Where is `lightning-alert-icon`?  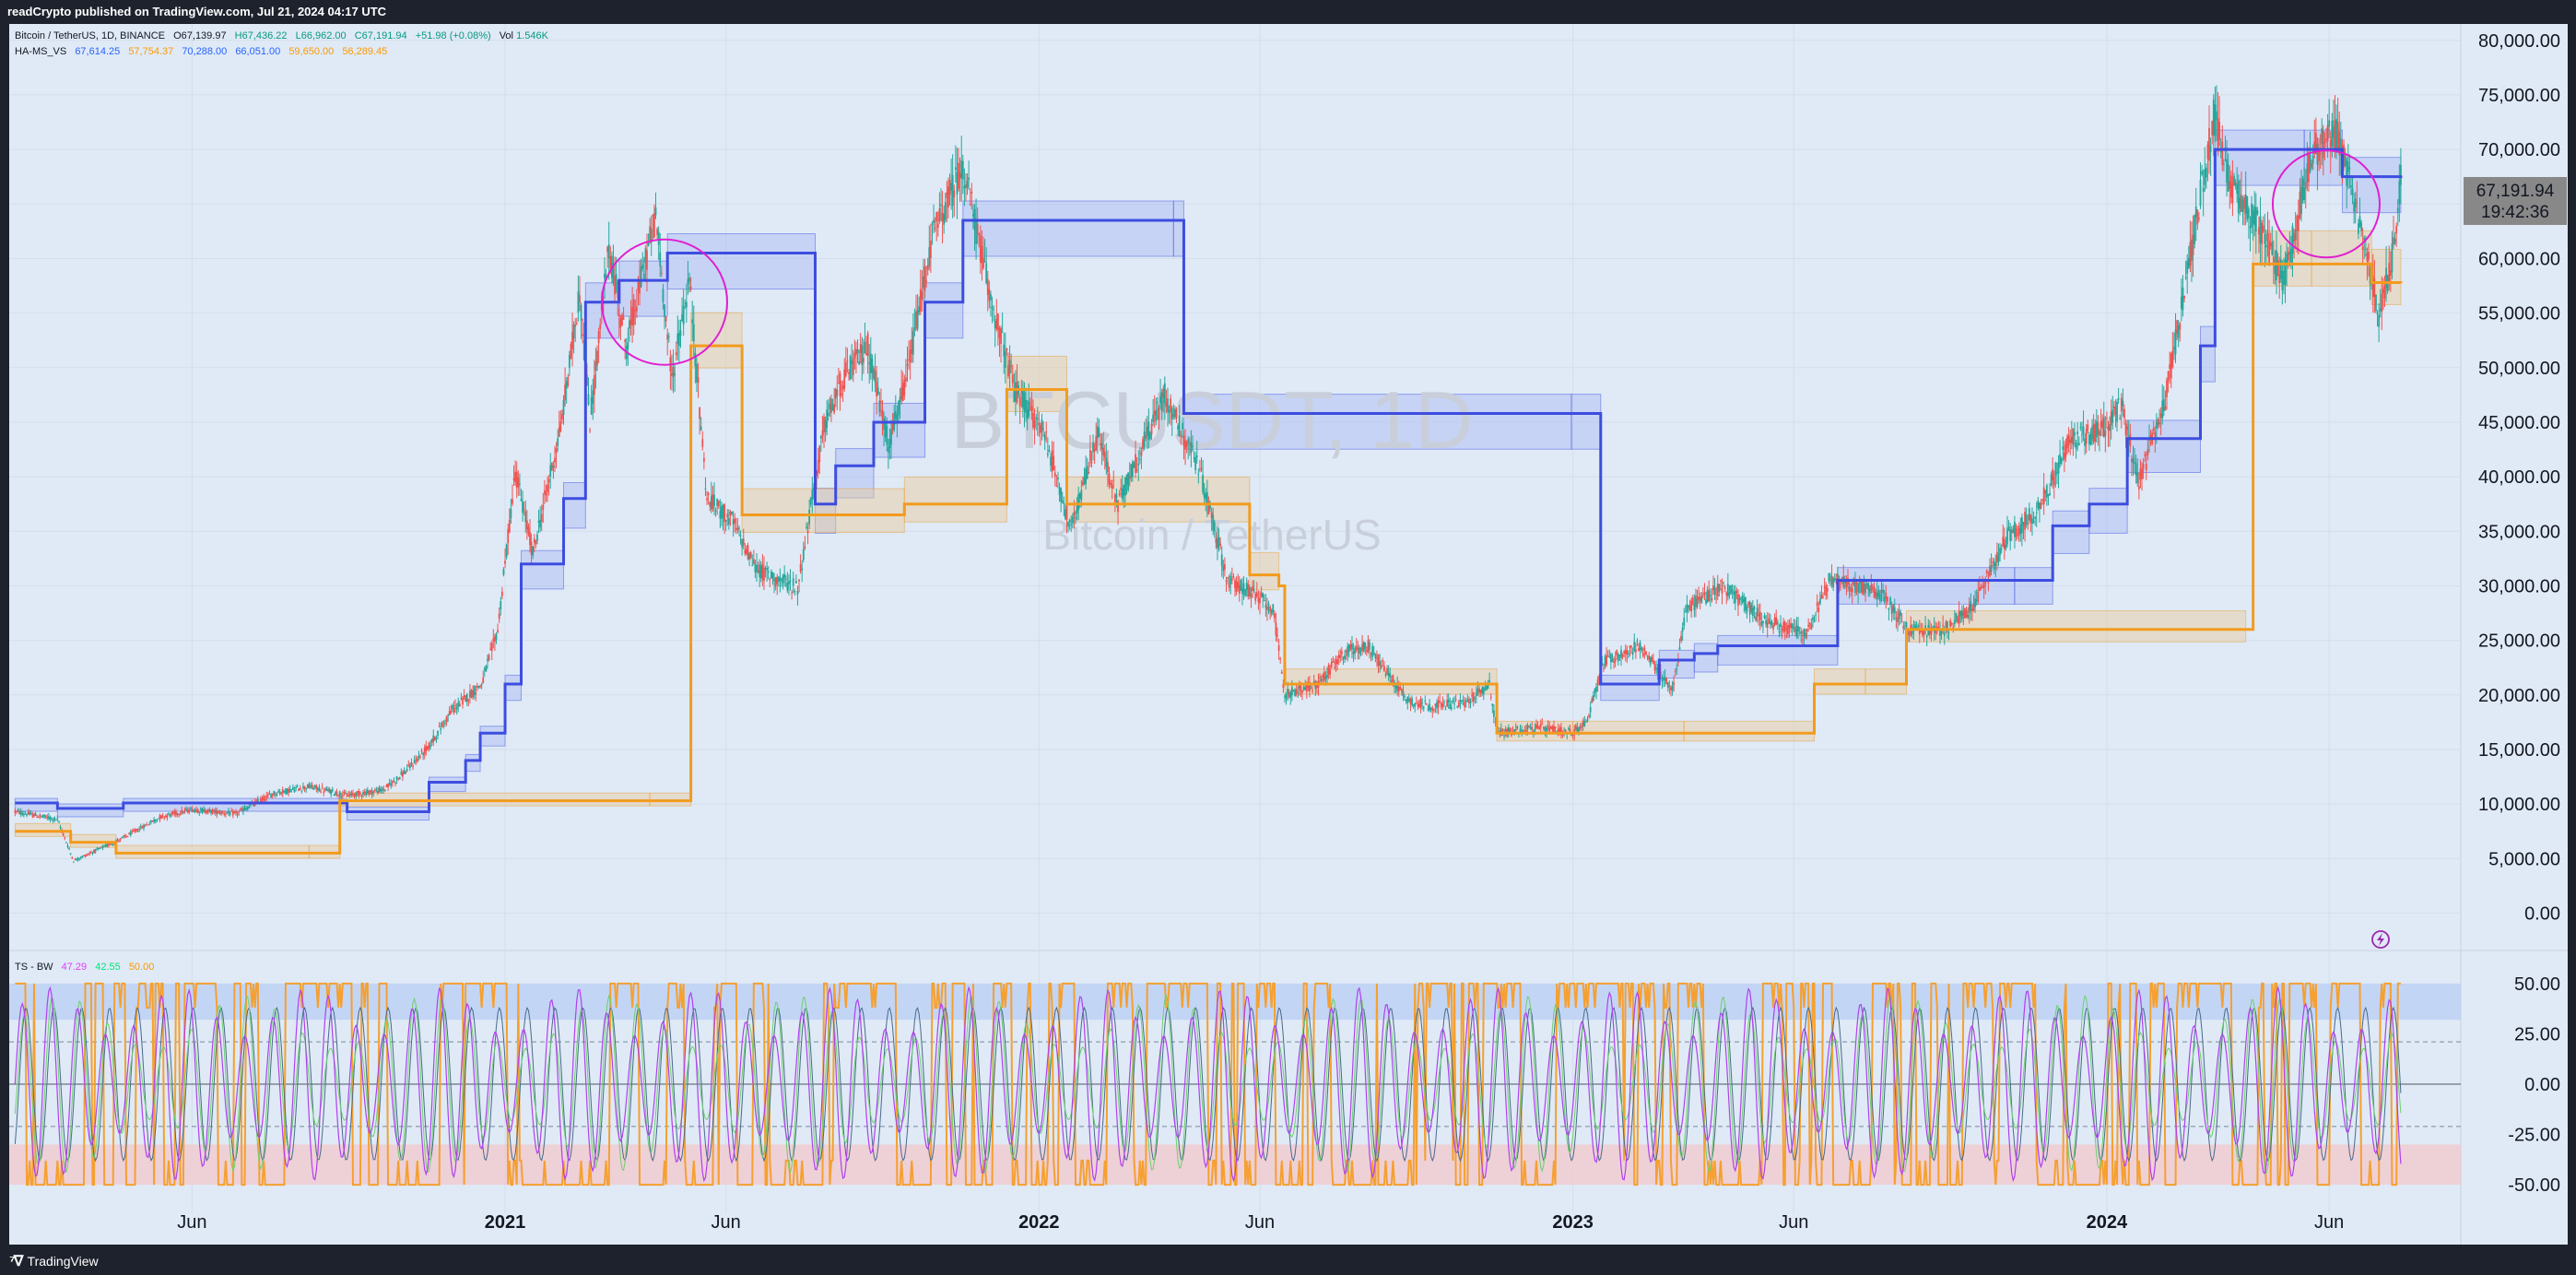
lightning-alert-icon is located at coordinates (2381, 940).